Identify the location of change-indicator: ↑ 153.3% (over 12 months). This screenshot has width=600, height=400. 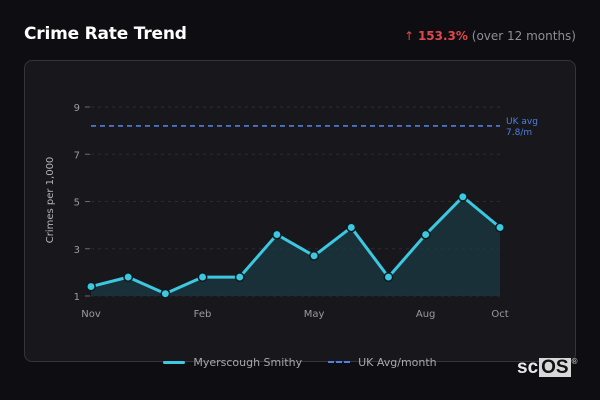
(490, 36).